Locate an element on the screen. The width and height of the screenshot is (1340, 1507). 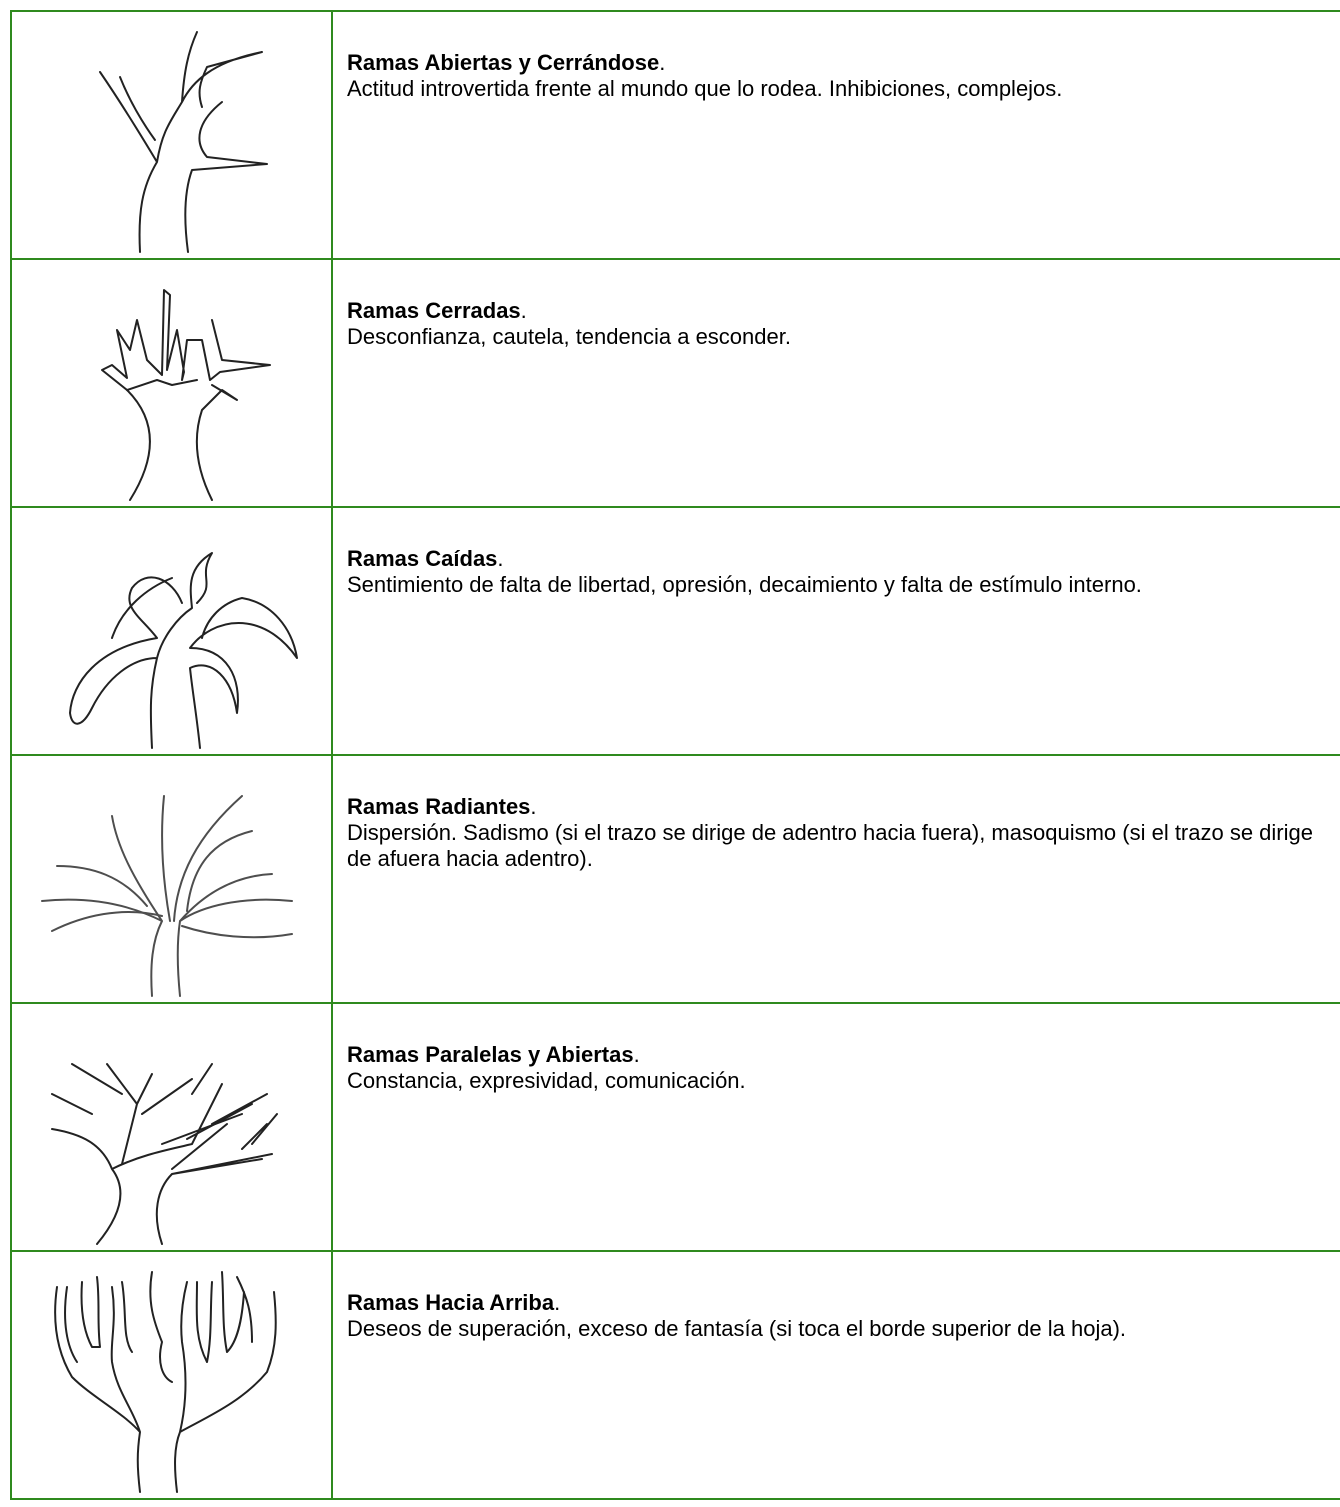
row-title: Ramas Hacia Arriba is located at coordinates (451, 1302).